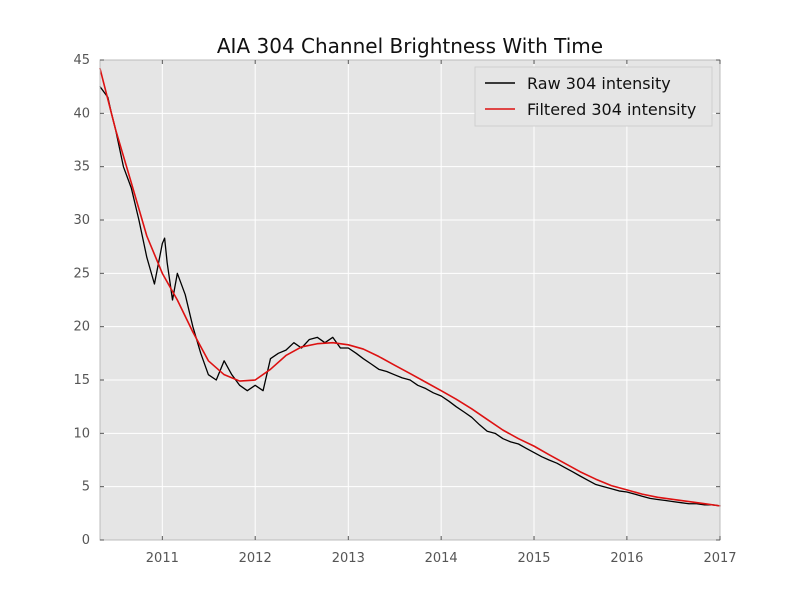  What do you see at coordinates (719, 558) in the screenshot?
I see `x-tick-label: 2017` at bounding box center [719, 558].